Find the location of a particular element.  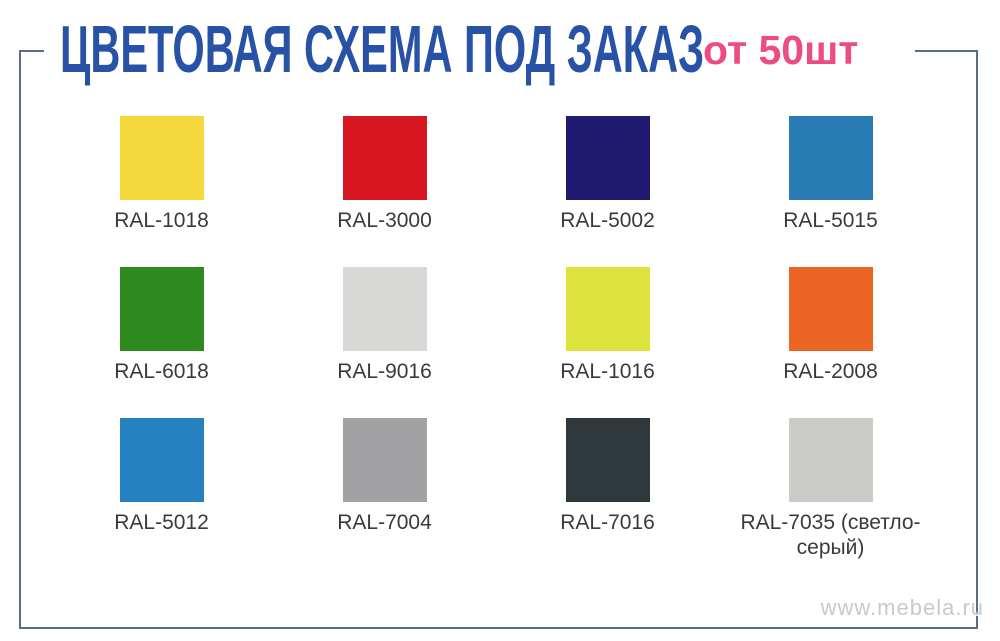

swatch-cell: RAL-7004 is located at coordinates (384, 493).